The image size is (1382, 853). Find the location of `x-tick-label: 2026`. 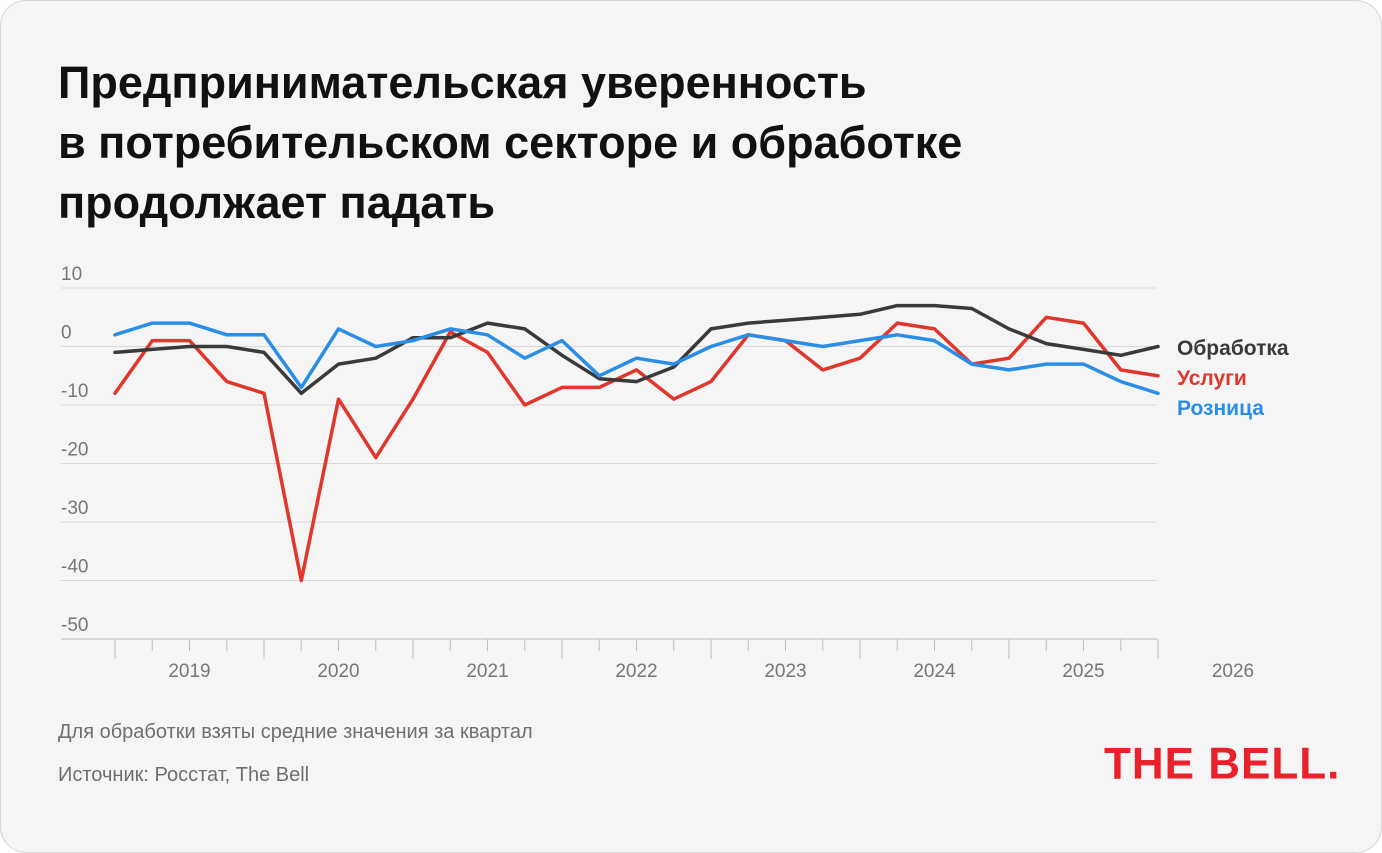

x-tick-label: 2026 is located at coordinates (1233, 671).